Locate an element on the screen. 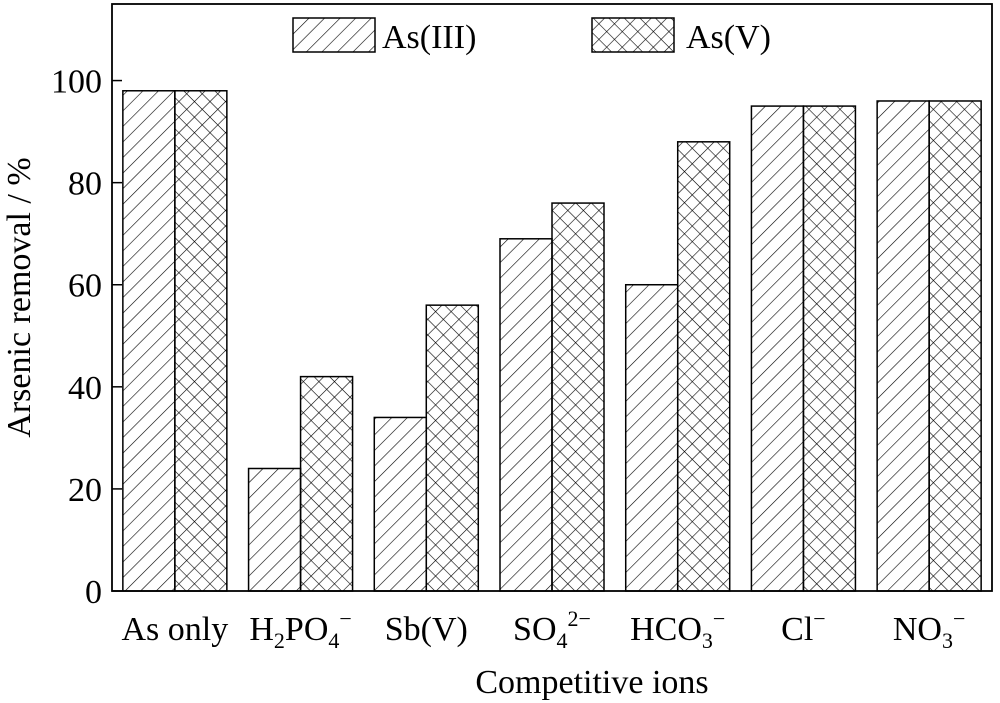 The width and height of the screenshot is (1000, 703). y-tick-label: 20 is located at coordinates (85, 490).